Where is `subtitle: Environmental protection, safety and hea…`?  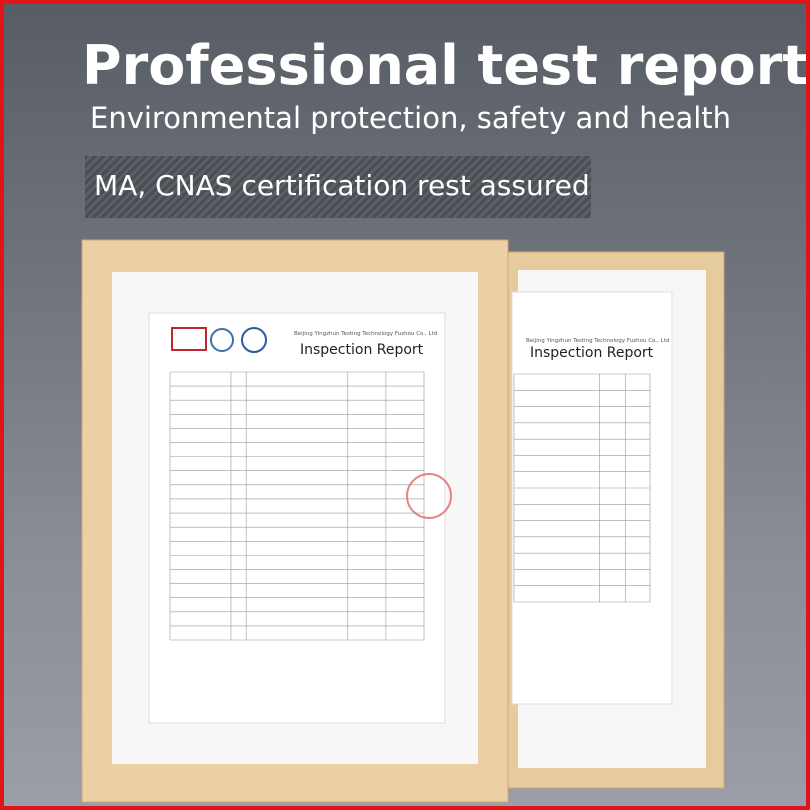 subtitle: Environmental protection, safety and hea… is located at coordinates (411, 118).